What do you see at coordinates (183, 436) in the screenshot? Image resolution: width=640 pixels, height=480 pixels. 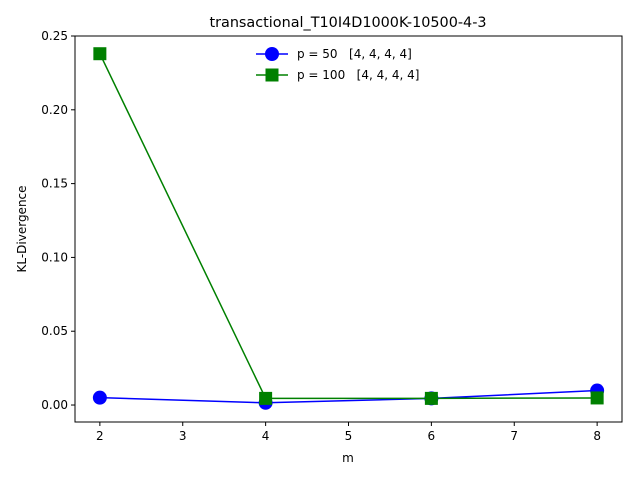 I see `x-tick-label: 3` at bounding box center [183, 436].